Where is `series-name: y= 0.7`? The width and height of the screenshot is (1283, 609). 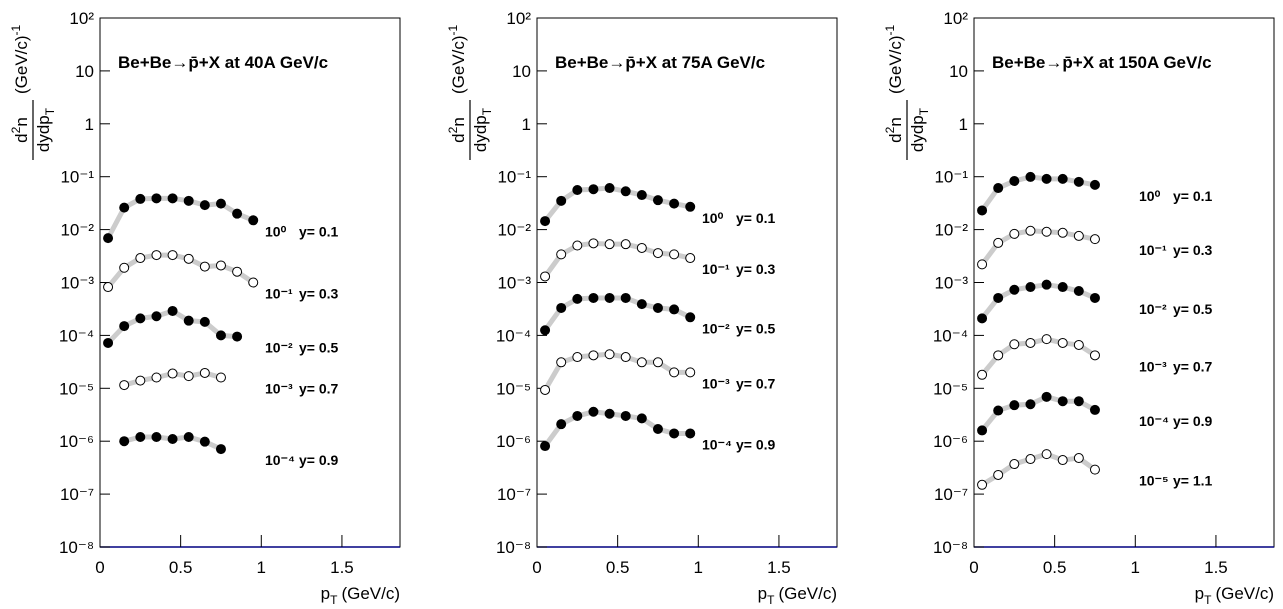
series-name: y= 0.7 is located at coordinates (1193, 366).